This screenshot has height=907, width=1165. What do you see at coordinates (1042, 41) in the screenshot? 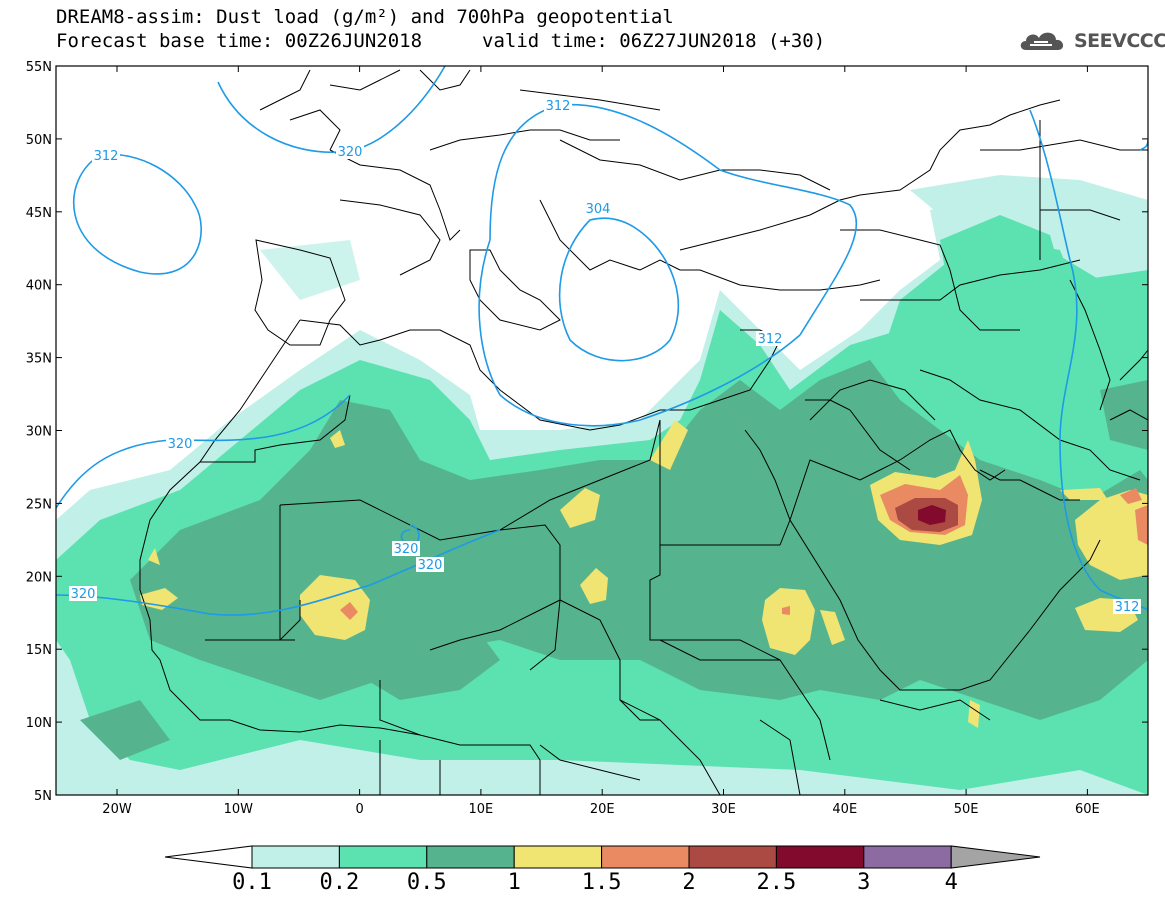
I see `cloud-icon` at bounding box center [1042, 41].